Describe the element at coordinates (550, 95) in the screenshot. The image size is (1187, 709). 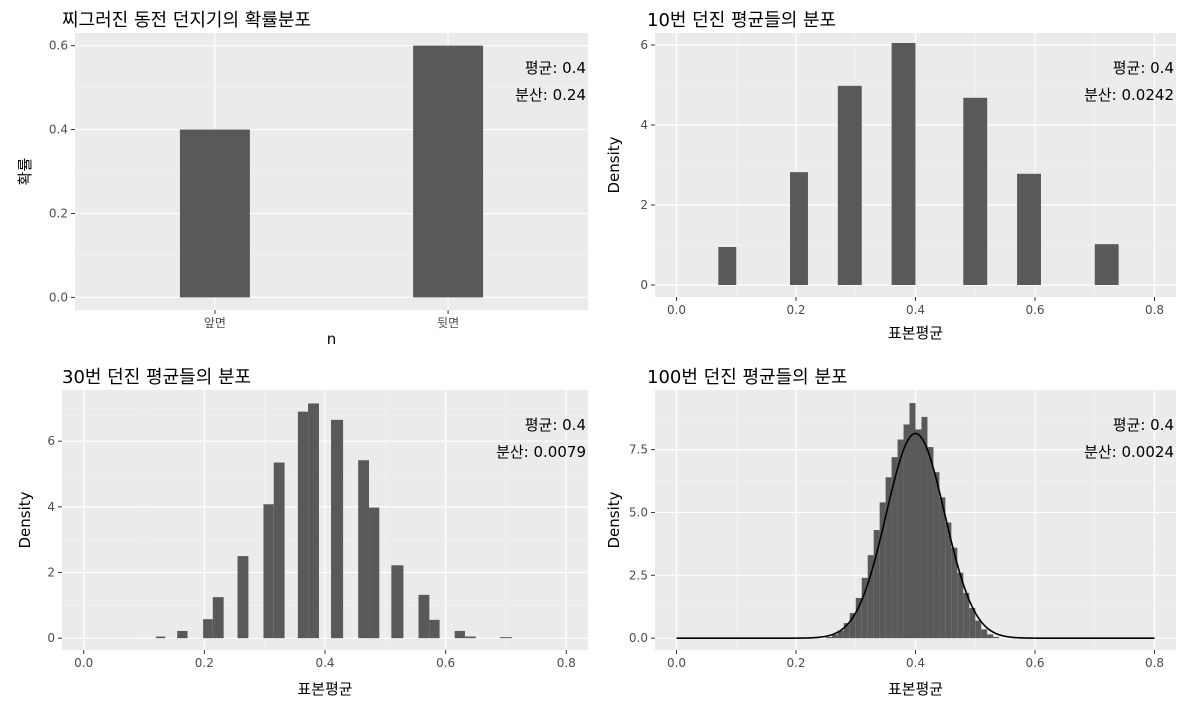
I see `stat-annotation: 분산: 0.24` at that location.